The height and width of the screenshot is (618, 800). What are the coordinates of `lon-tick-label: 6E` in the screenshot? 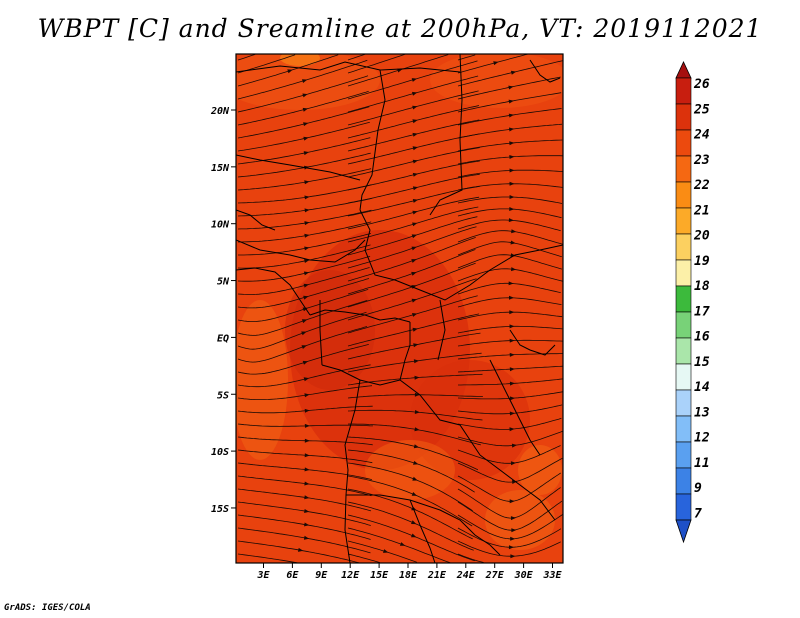 It's located at (292, 575).